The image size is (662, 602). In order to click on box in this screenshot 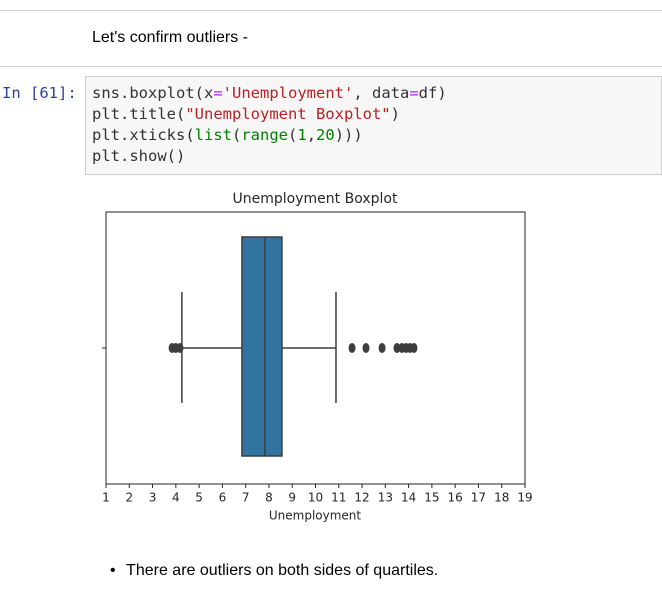, I will do `click(262, 346)`.